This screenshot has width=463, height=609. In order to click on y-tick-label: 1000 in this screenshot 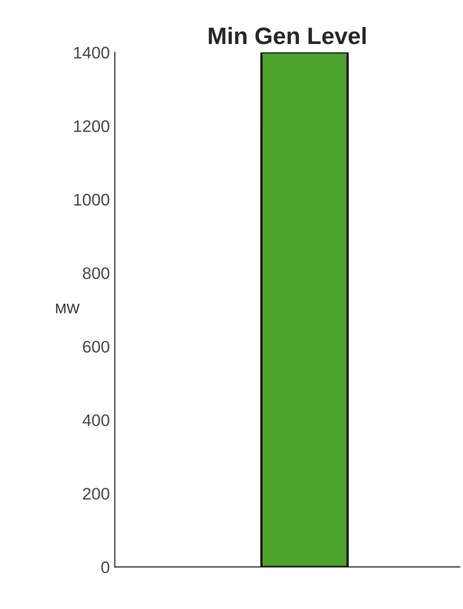, I will do `click(92, 200)`.